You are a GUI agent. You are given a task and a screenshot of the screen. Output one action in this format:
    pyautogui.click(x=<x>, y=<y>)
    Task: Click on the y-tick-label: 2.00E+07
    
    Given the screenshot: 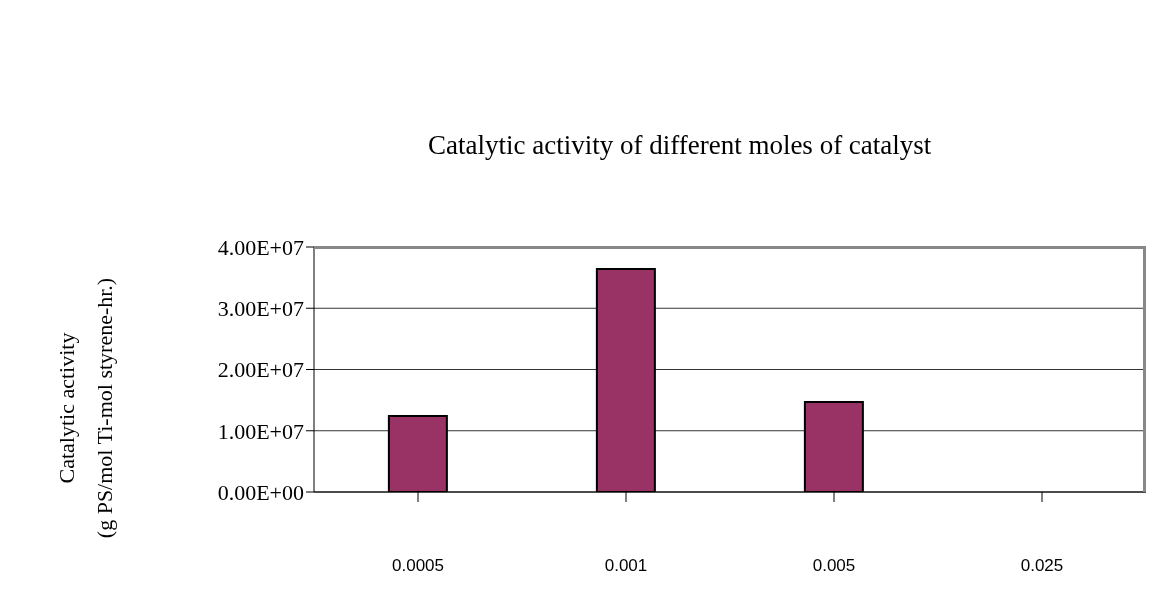 What is the action you would take?
    pyautogui.click(x=260, y=370)
    